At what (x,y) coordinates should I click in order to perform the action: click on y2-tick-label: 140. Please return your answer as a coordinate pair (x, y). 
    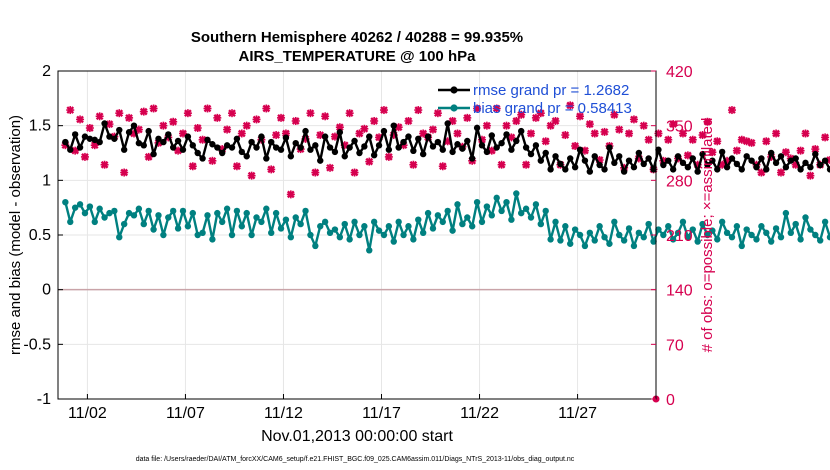
    Looking at the image, I should click on (679, 291).